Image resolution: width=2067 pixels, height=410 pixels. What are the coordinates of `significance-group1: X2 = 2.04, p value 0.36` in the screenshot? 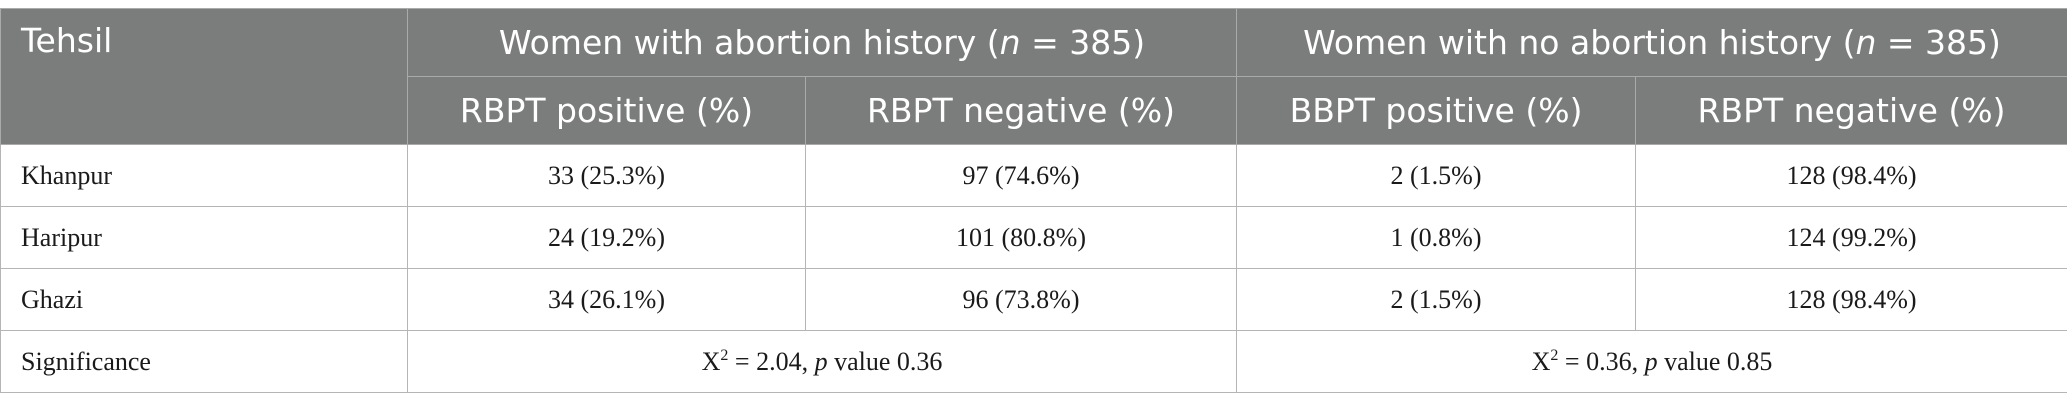 It's located at (822, 361).